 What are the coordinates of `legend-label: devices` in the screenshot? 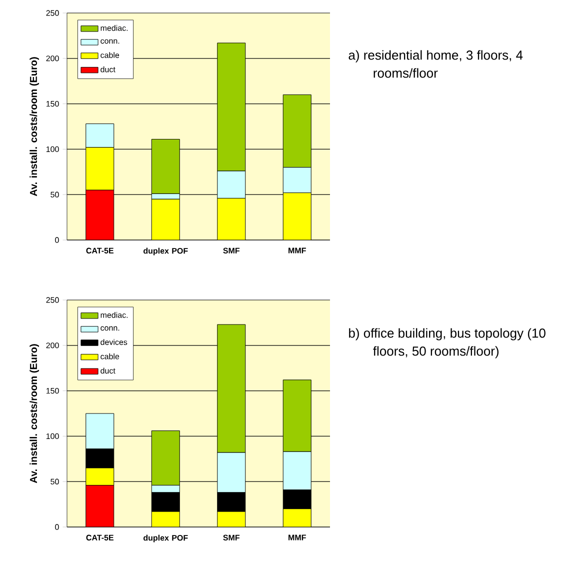 It's located at (114, 342).